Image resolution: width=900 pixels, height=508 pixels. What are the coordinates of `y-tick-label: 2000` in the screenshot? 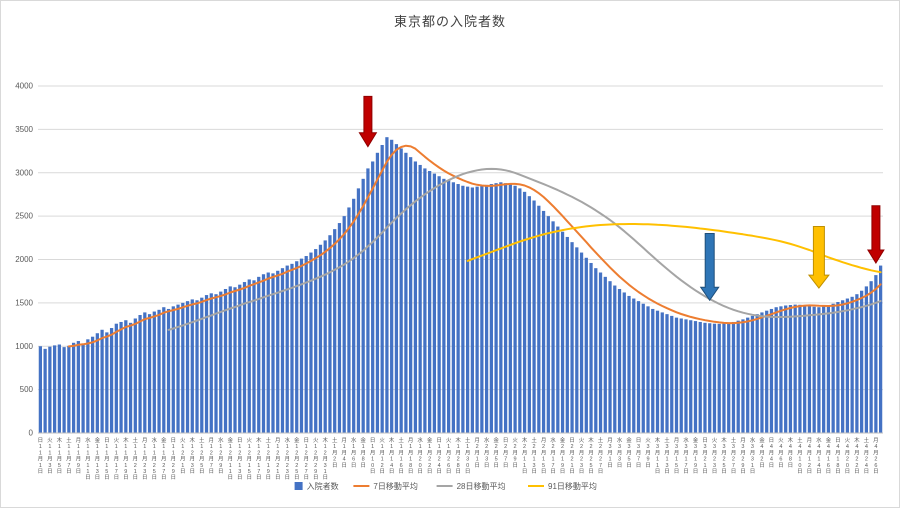 It's located at (24, 259).